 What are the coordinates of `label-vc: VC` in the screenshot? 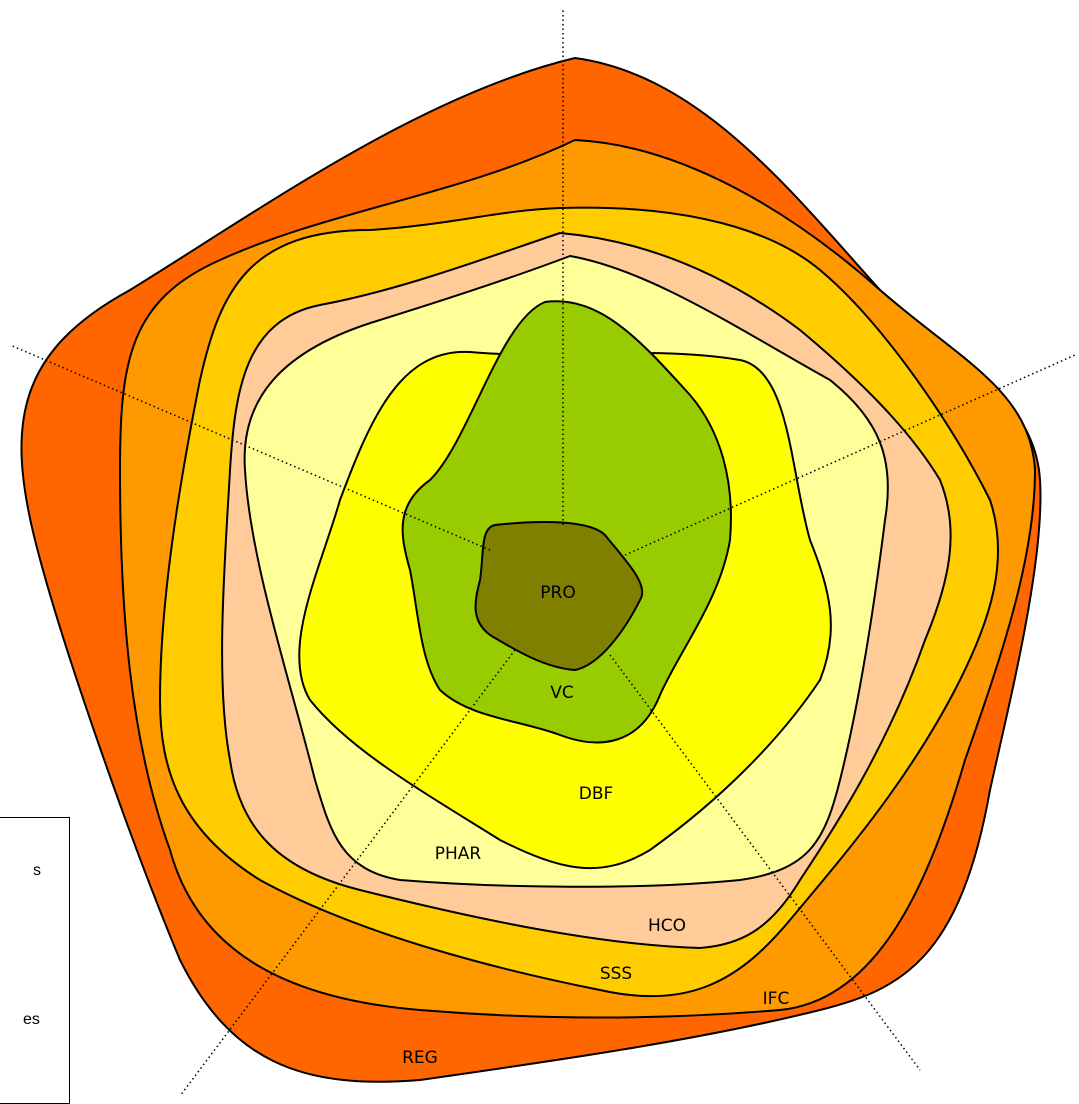 It's located at (562, 693).